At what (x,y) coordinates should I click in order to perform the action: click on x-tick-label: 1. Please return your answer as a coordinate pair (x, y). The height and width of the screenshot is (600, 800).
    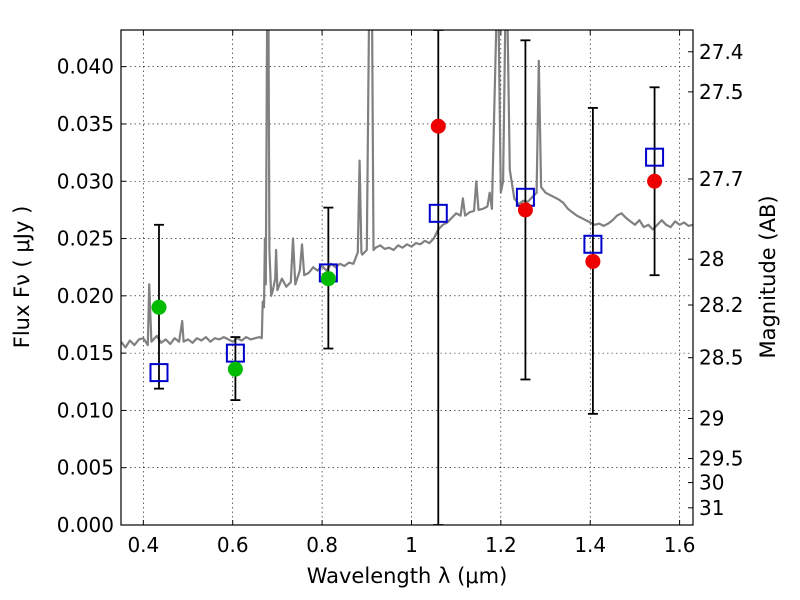
    Looking at the image, I should click on (411, 545).